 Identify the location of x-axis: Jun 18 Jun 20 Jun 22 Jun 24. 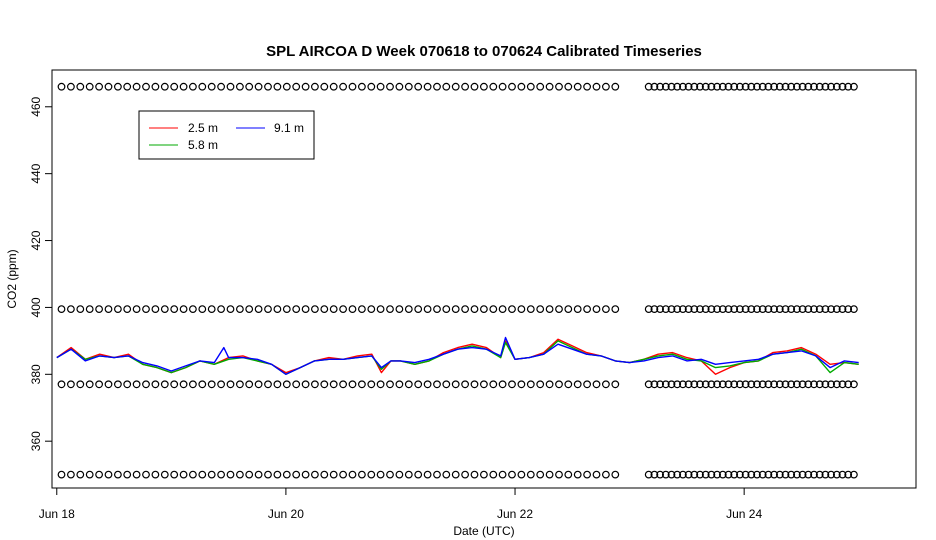
(400, 504).